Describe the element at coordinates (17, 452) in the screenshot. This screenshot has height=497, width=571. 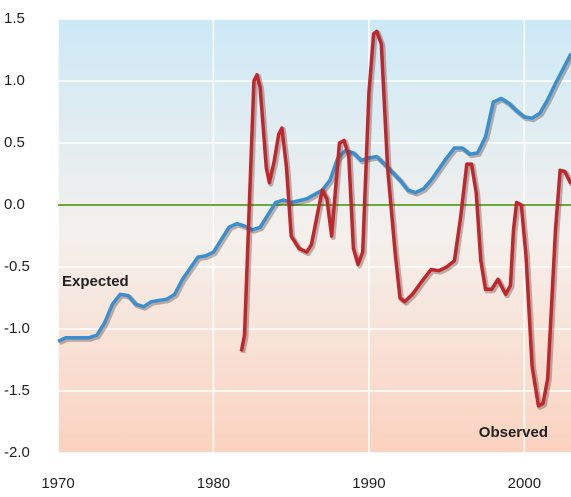
I see `y-tick-label: -2.0` at that location.